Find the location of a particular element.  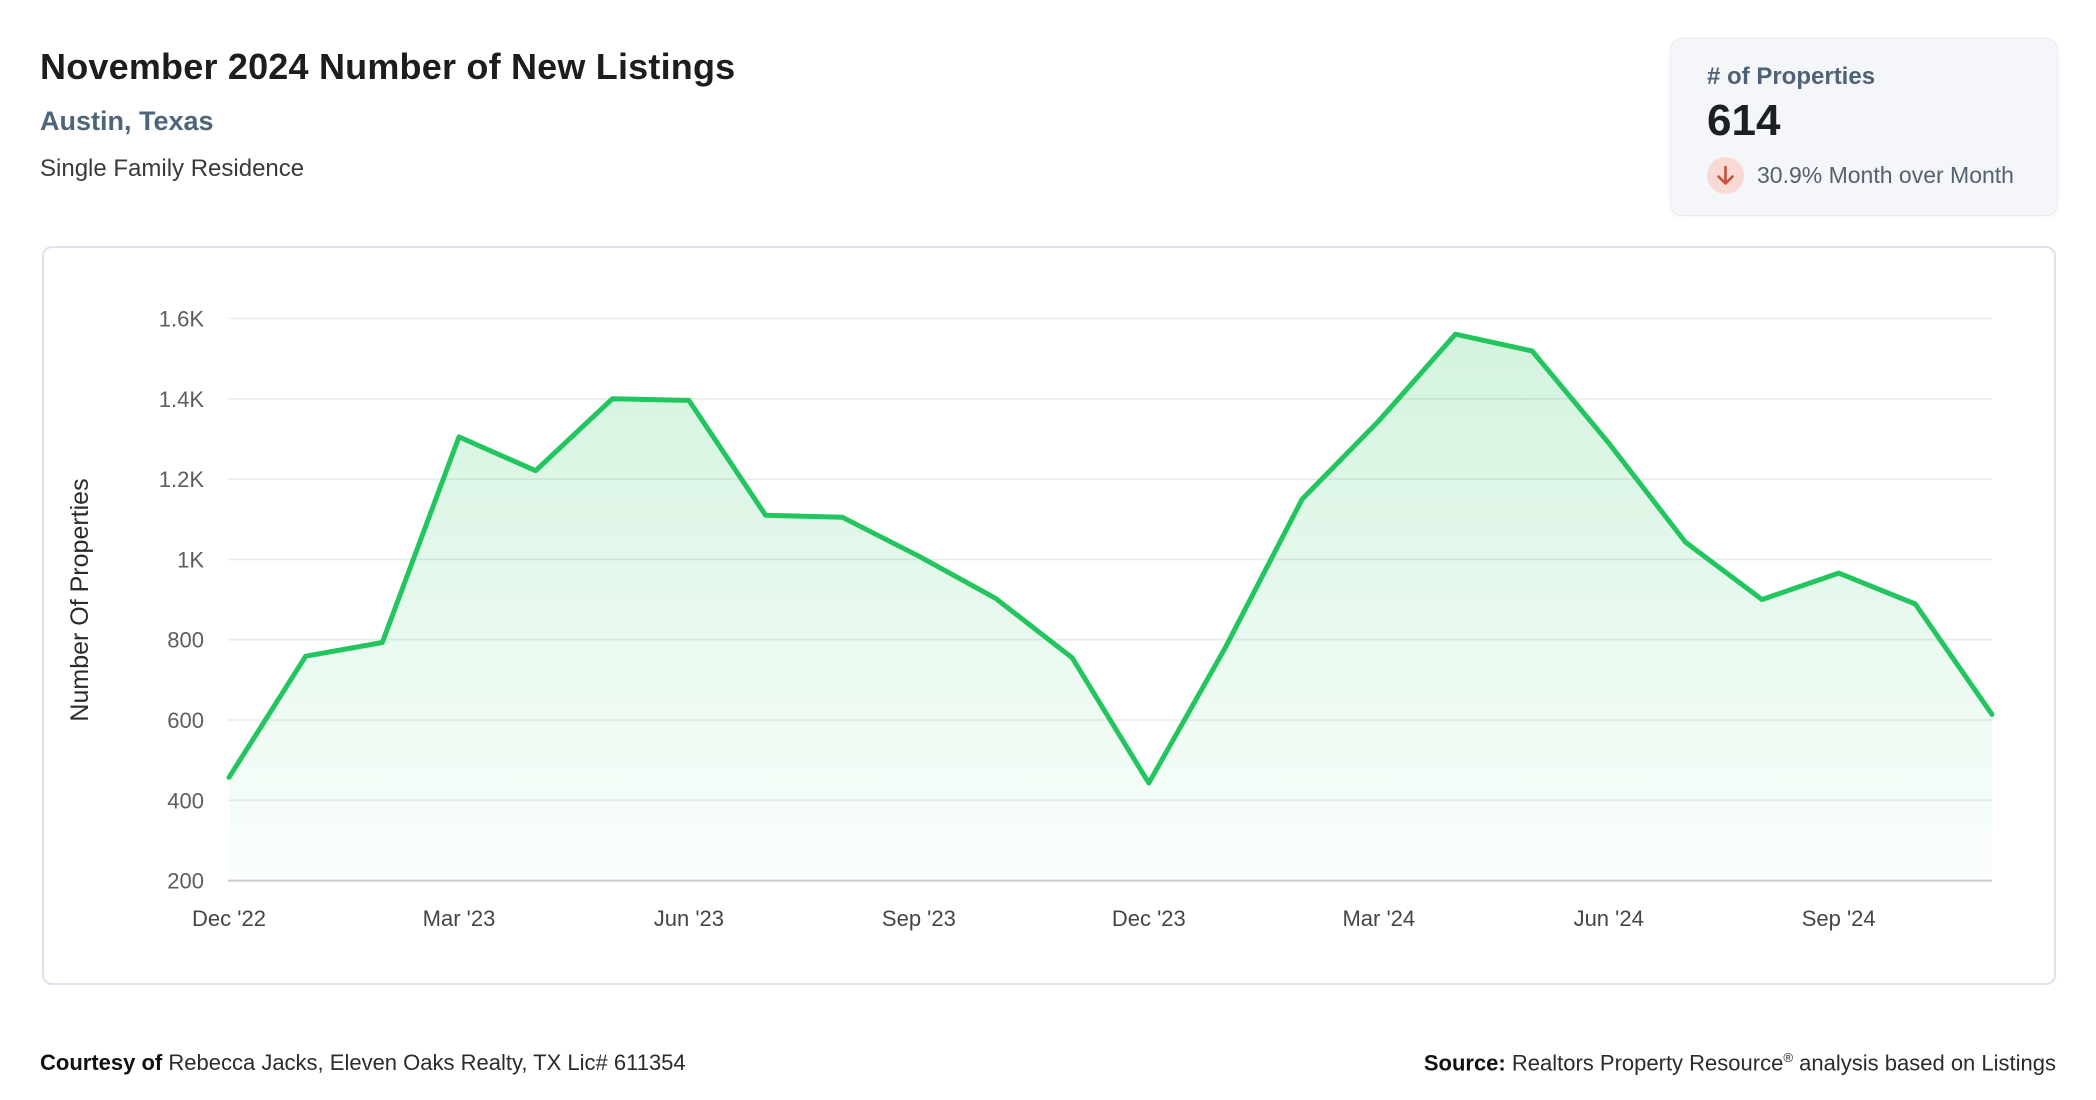

down-arrow-icon is located at coordinates (1725, 175).